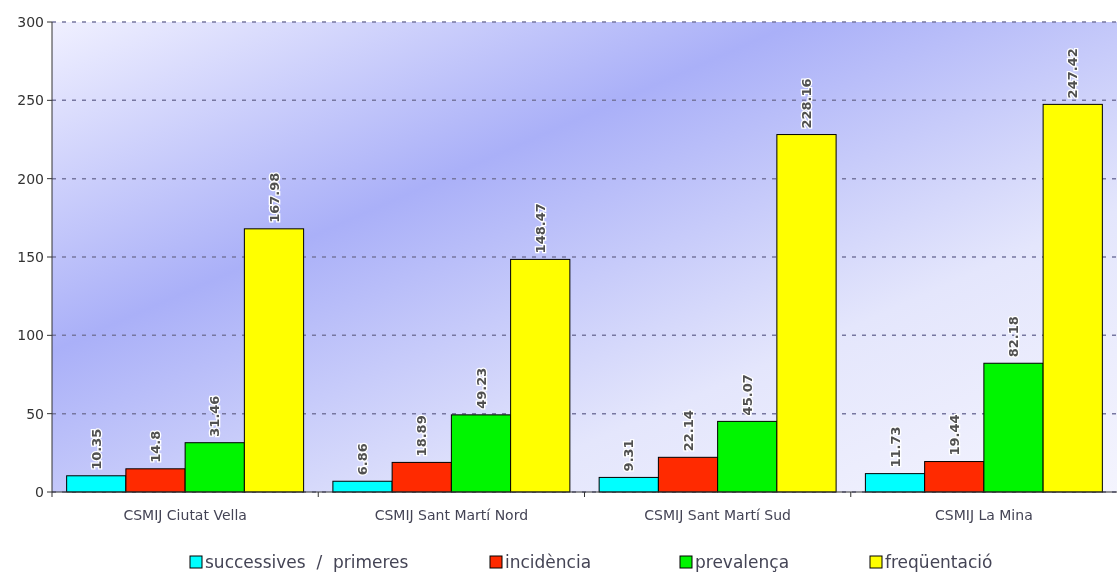 This screenshot has width=1120, height=576. Describe the element at coordinates (481, 388) in the screenshot. I see `data-label: 49.23` at that location.